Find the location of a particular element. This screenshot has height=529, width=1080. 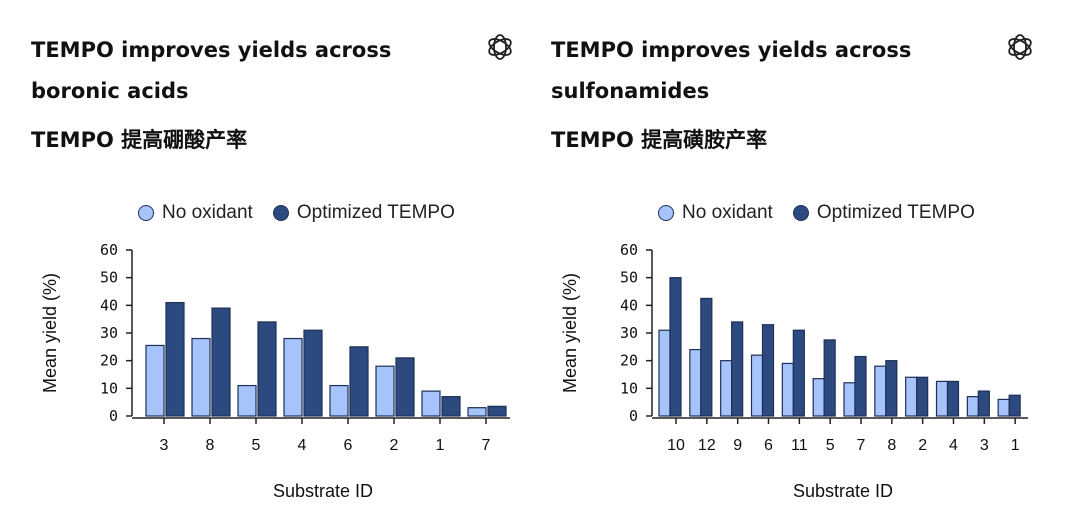

x-tick-label: 9 is located at coordinates (737, 445).